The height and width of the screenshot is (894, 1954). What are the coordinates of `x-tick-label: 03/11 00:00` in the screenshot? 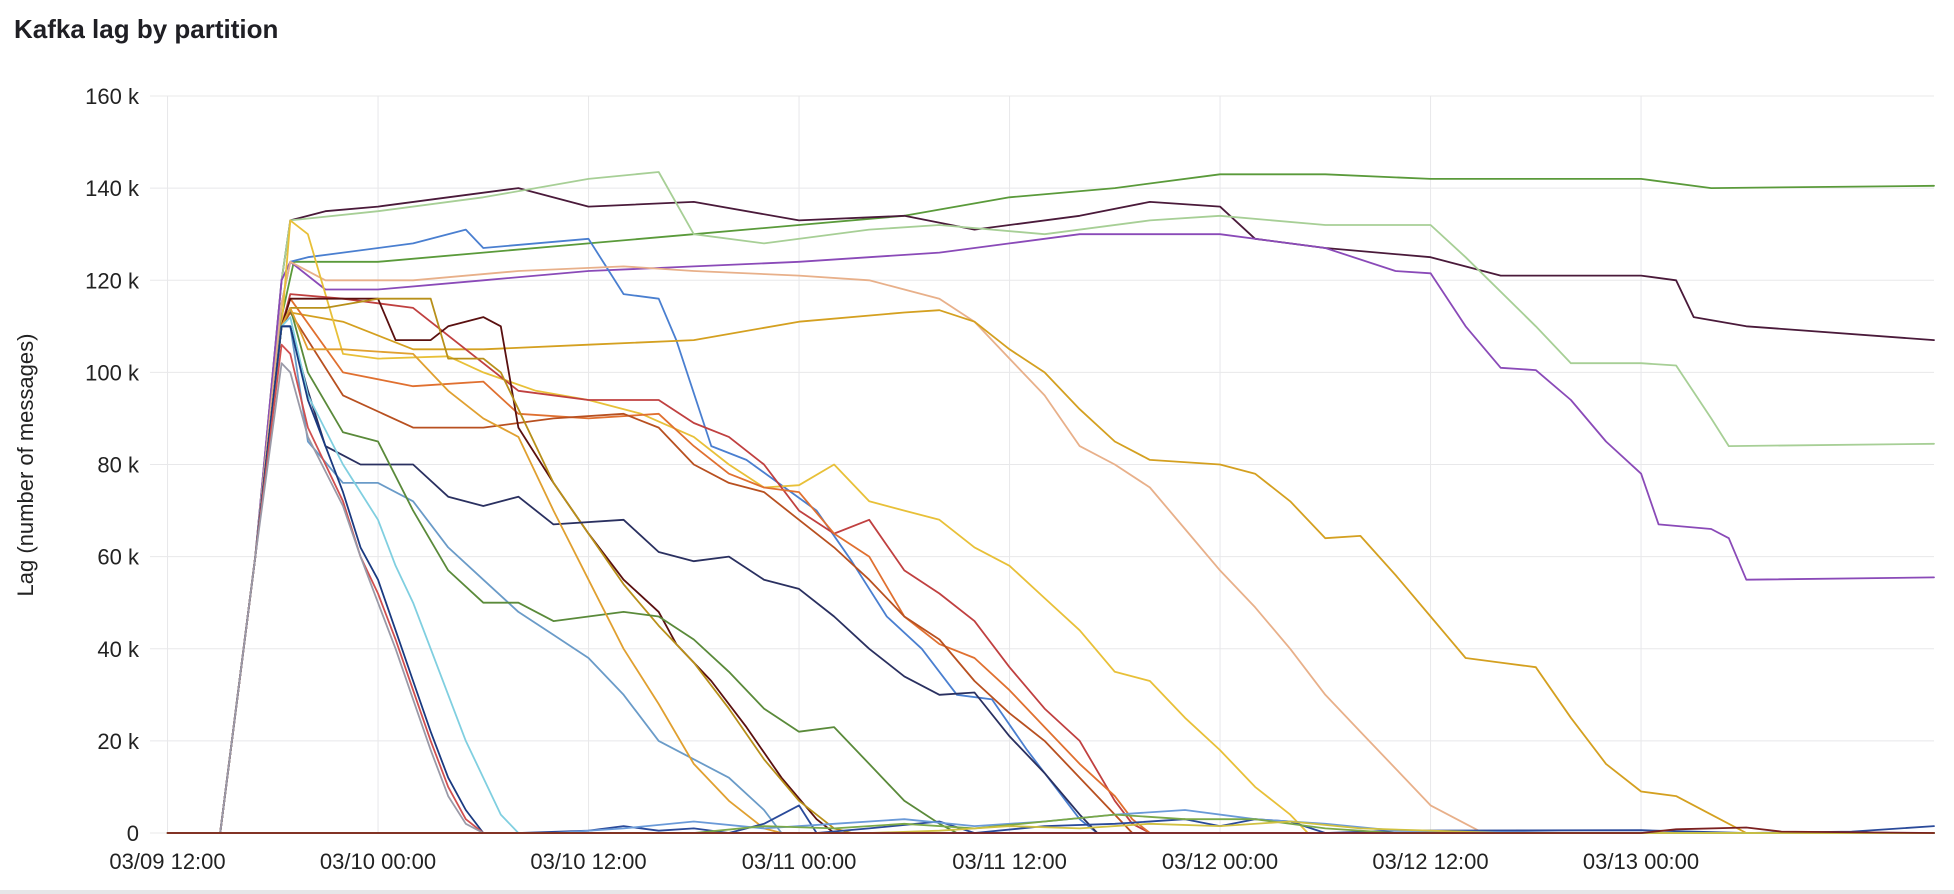 It's located at (799, 861).